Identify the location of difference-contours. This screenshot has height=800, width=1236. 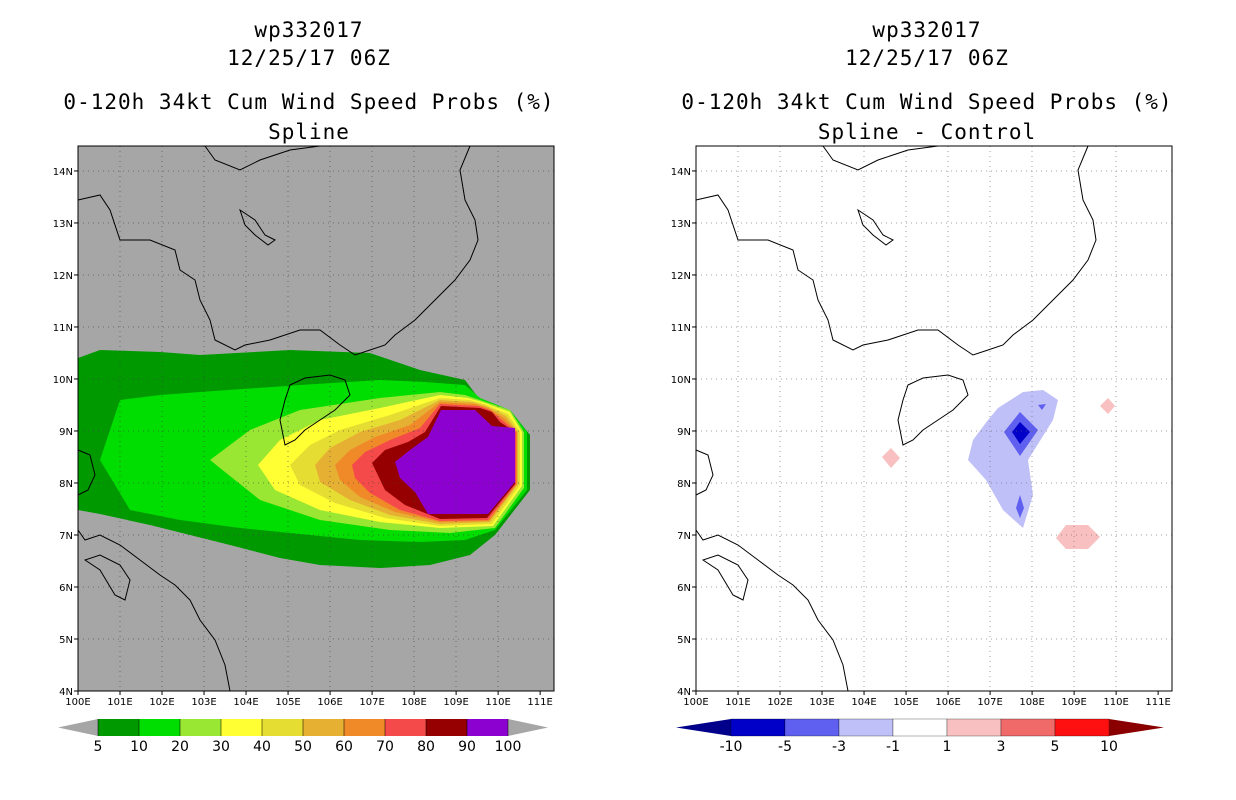
(998, 469).